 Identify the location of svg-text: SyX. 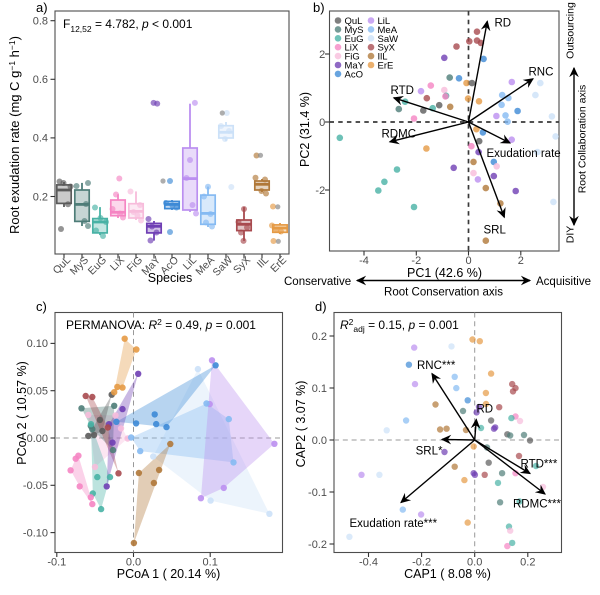
(387, 48).